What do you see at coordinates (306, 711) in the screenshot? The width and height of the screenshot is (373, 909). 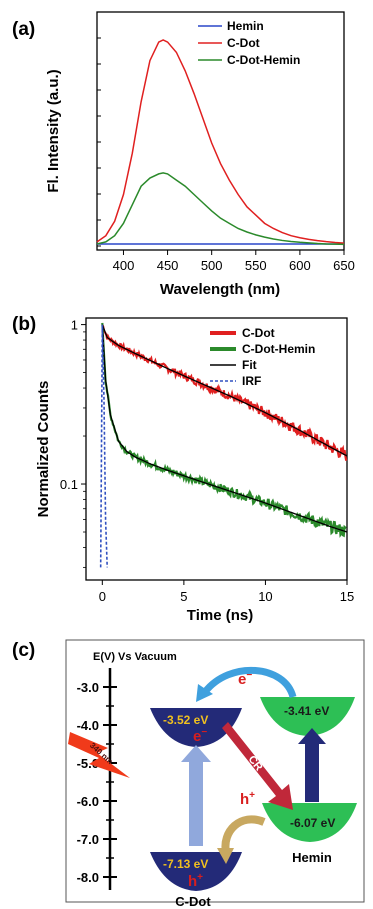 I see `hemin-lumo-value: -3.41 eV` at bounding box center [306, 711].